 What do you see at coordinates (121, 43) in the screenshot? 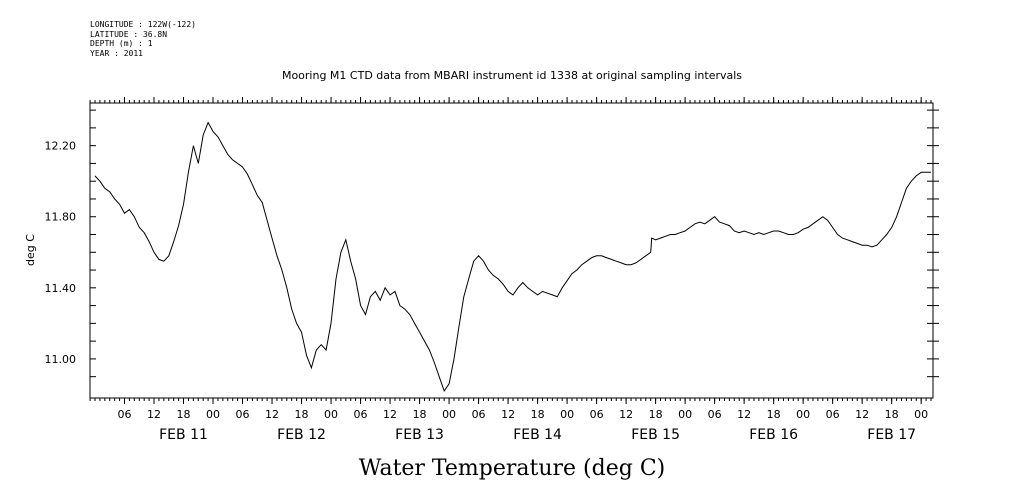
I see `depth-label: DEPTH (m) : 1` at bounding box center [121, 43].